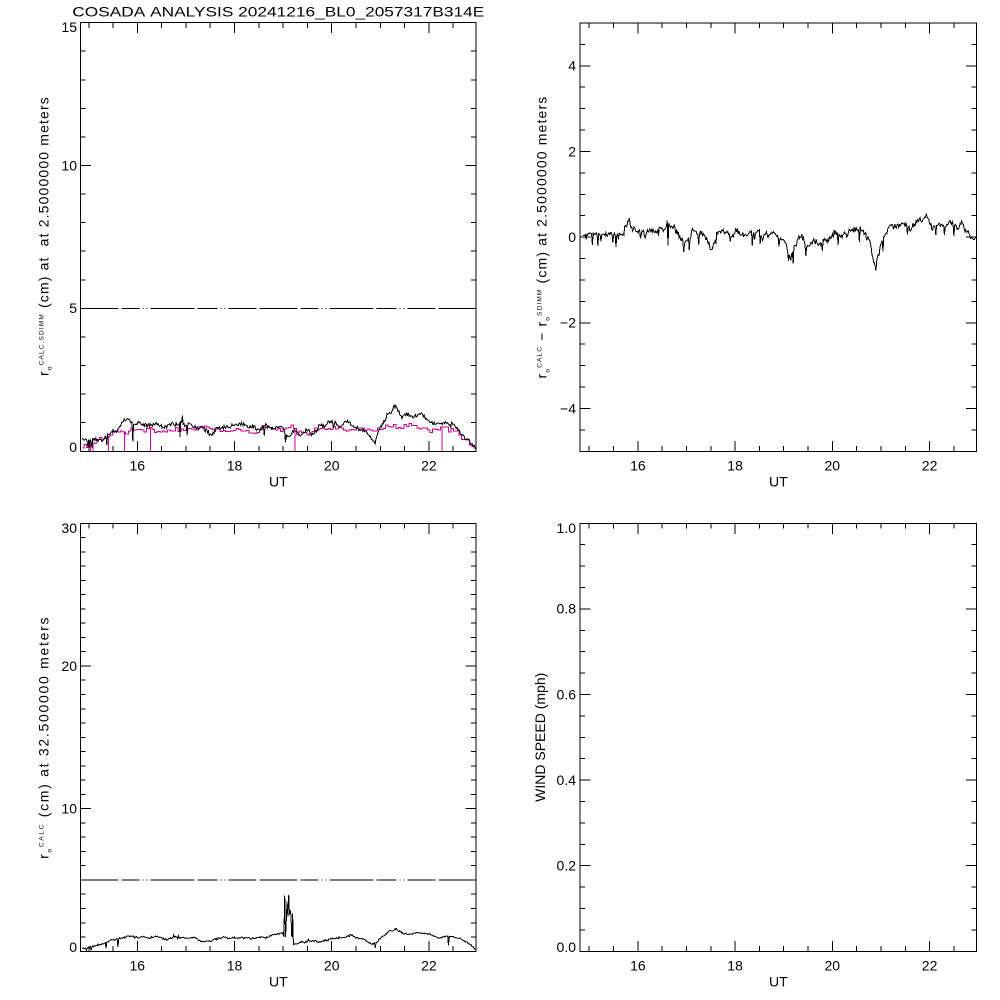 This screenshot has height=1000, width=1000. What do you see at coordinates (572, 66) in the screenshot?
I see `svg-text: 4` at bounding box center [572, 66].